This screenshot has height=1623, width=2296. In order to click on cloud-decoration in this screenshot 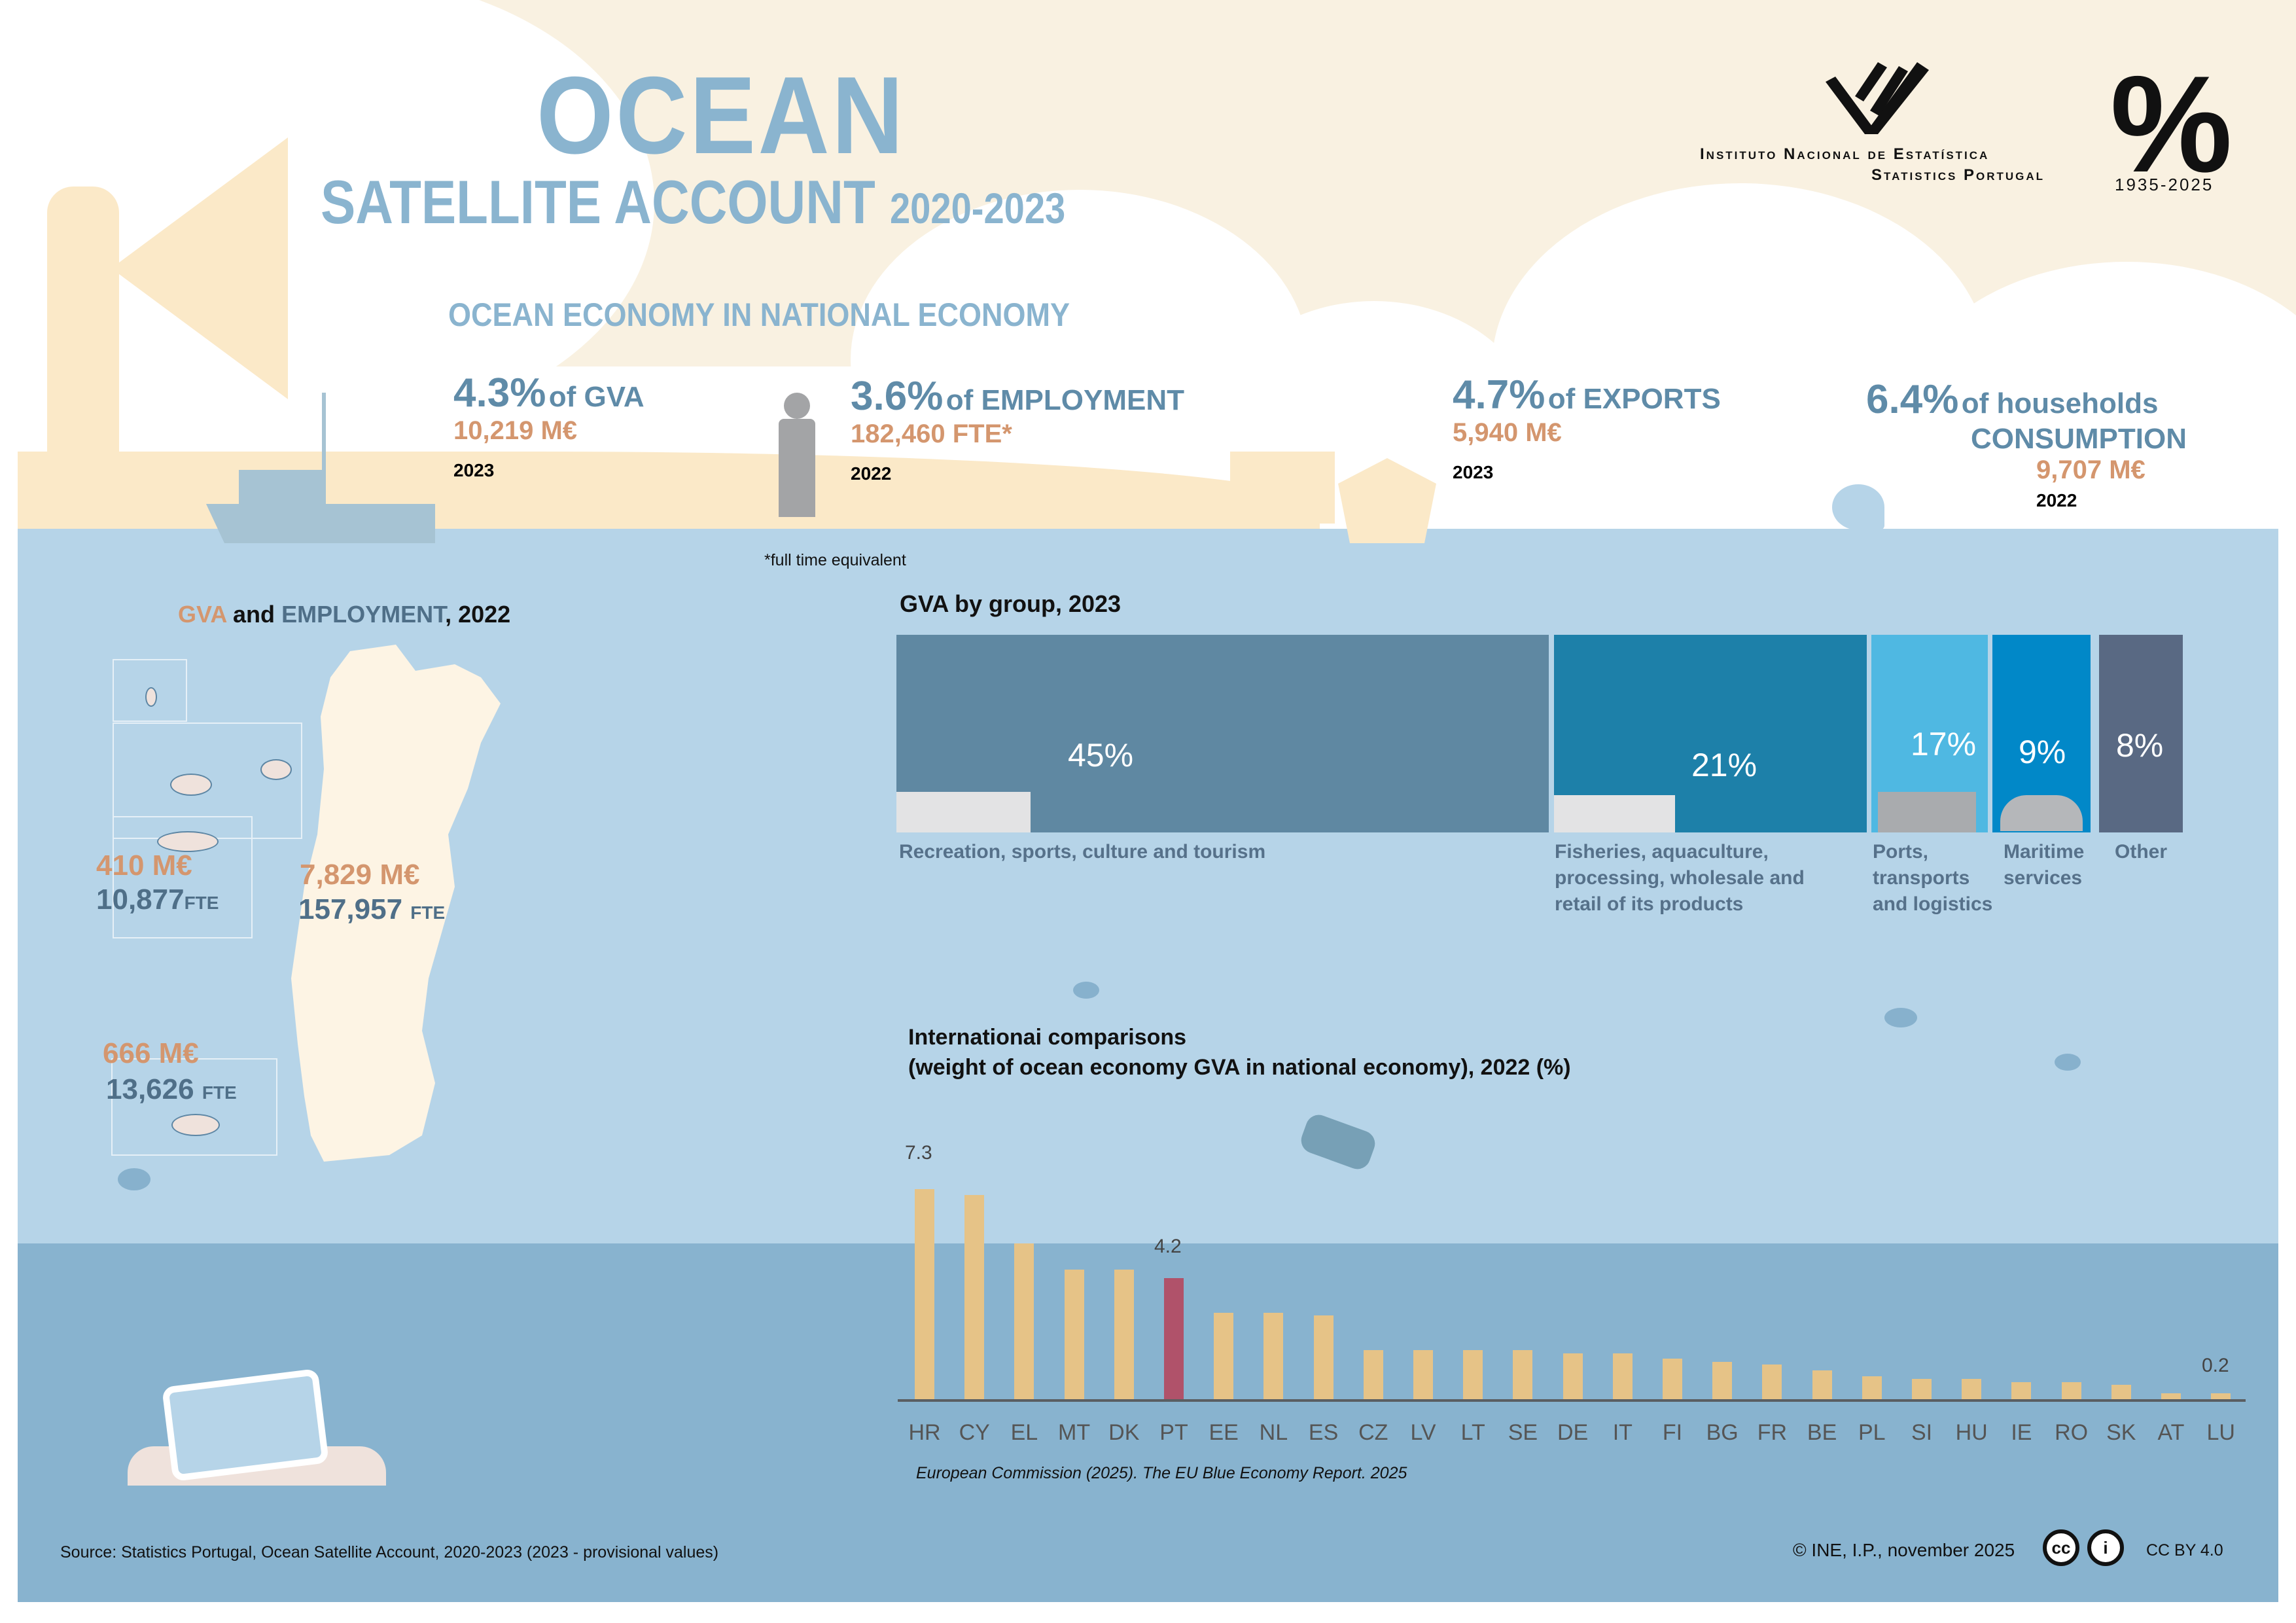, I will do `click(1740, 367)`.